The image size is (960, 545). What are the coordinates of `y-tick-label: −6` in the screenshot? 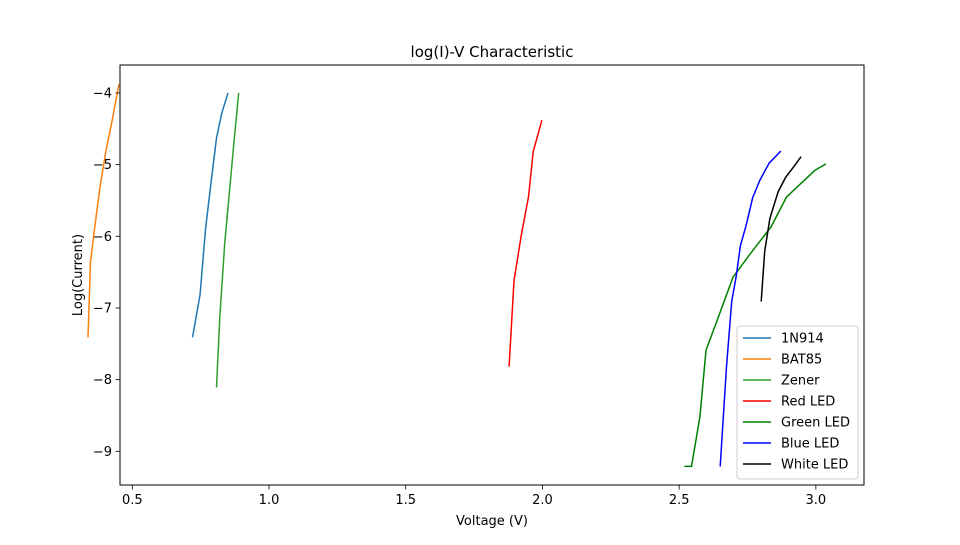 It's located at (102, 237).